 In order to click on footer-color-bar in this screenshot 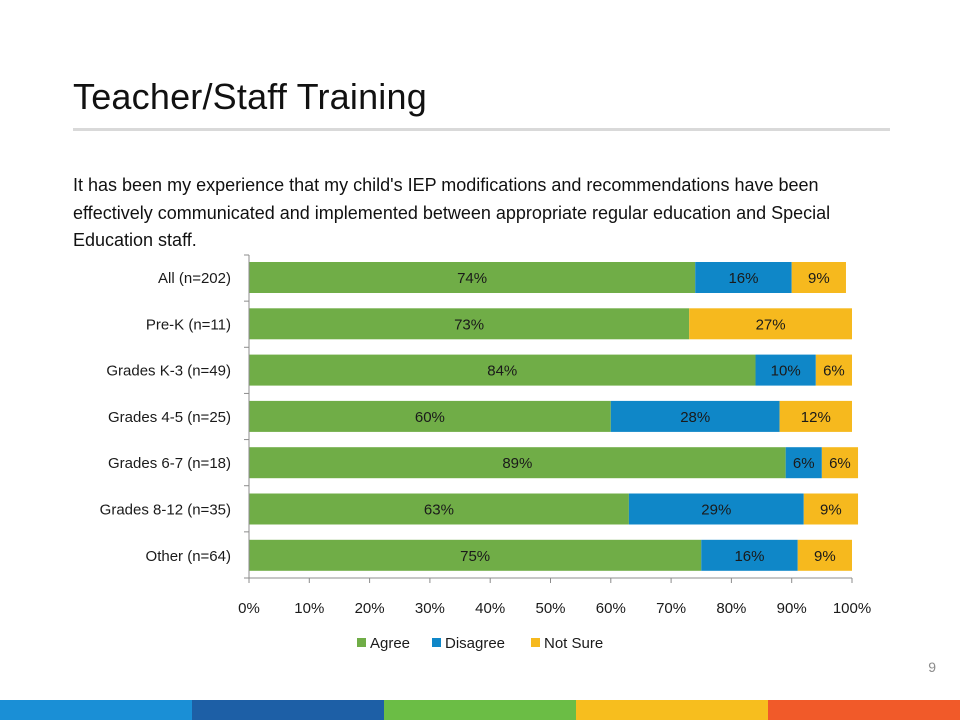, I will do `click(480, 710)`.